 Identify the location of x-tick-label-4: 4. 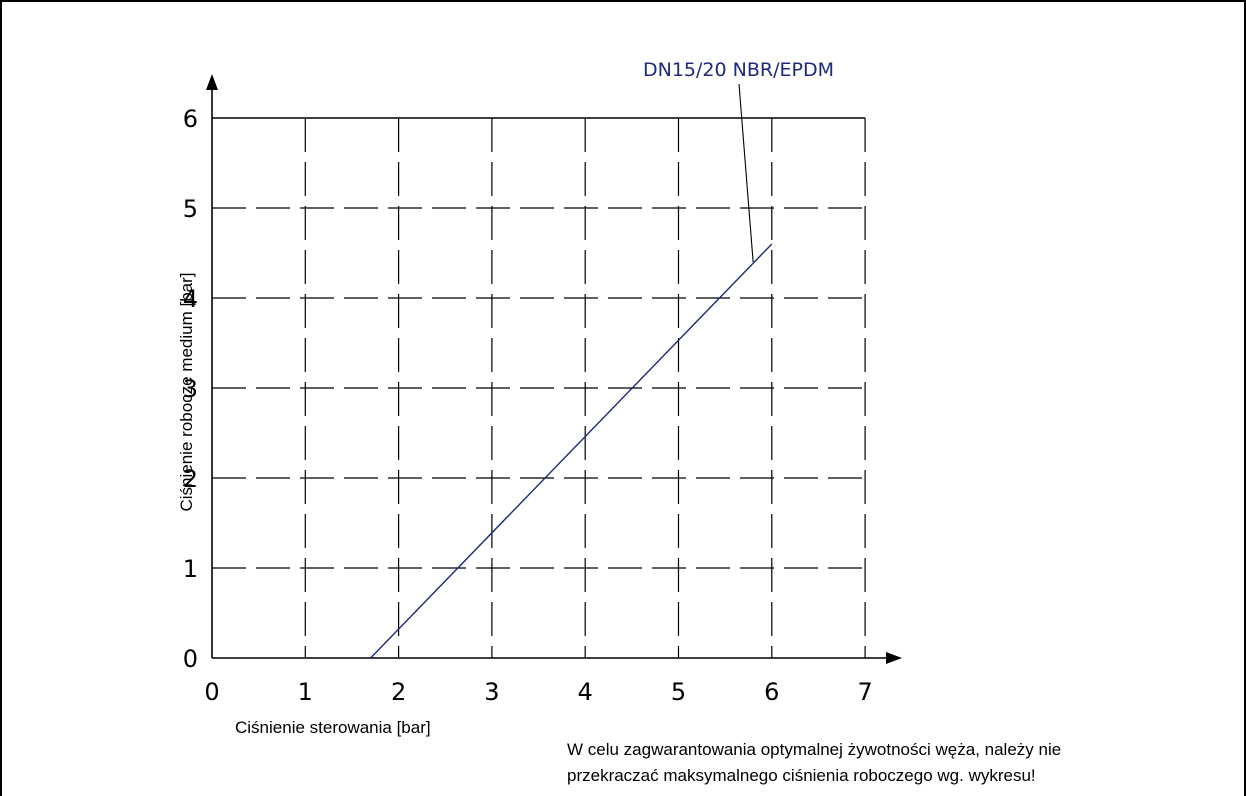
(585, 692).